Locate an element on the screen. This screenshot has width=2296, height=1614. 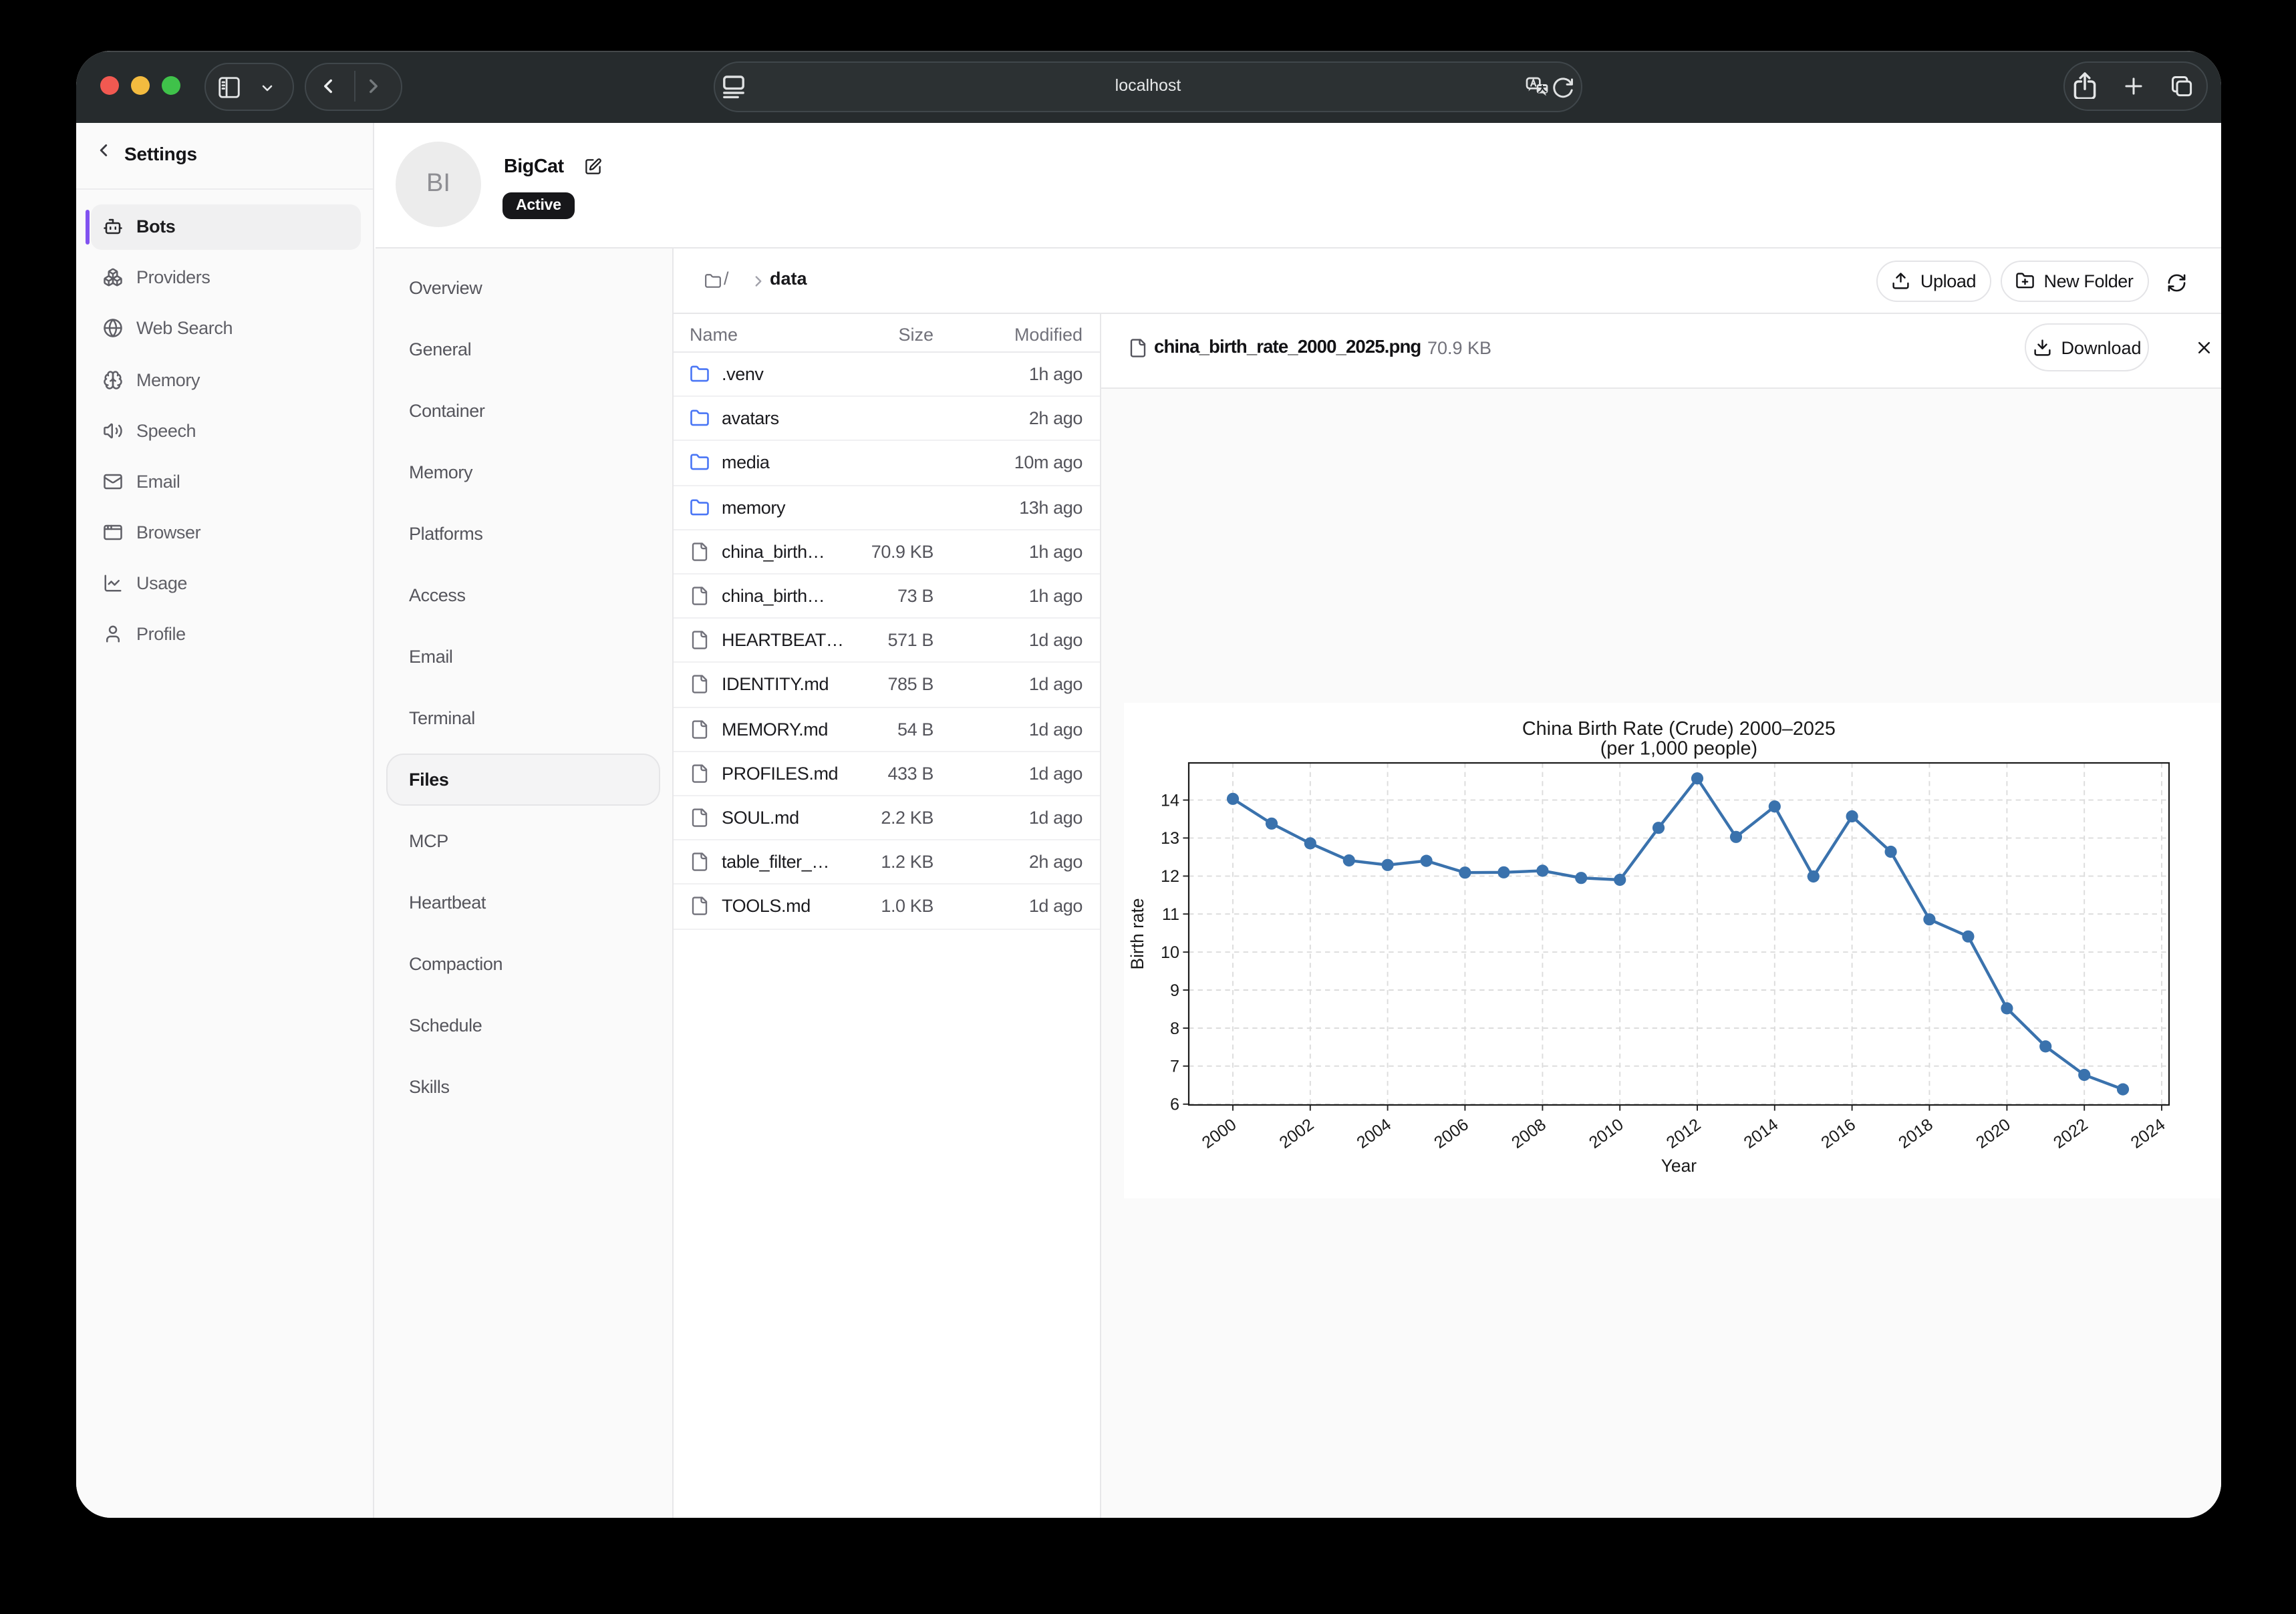
svg-text: Birth rate is located at coordinates (1137, 933).